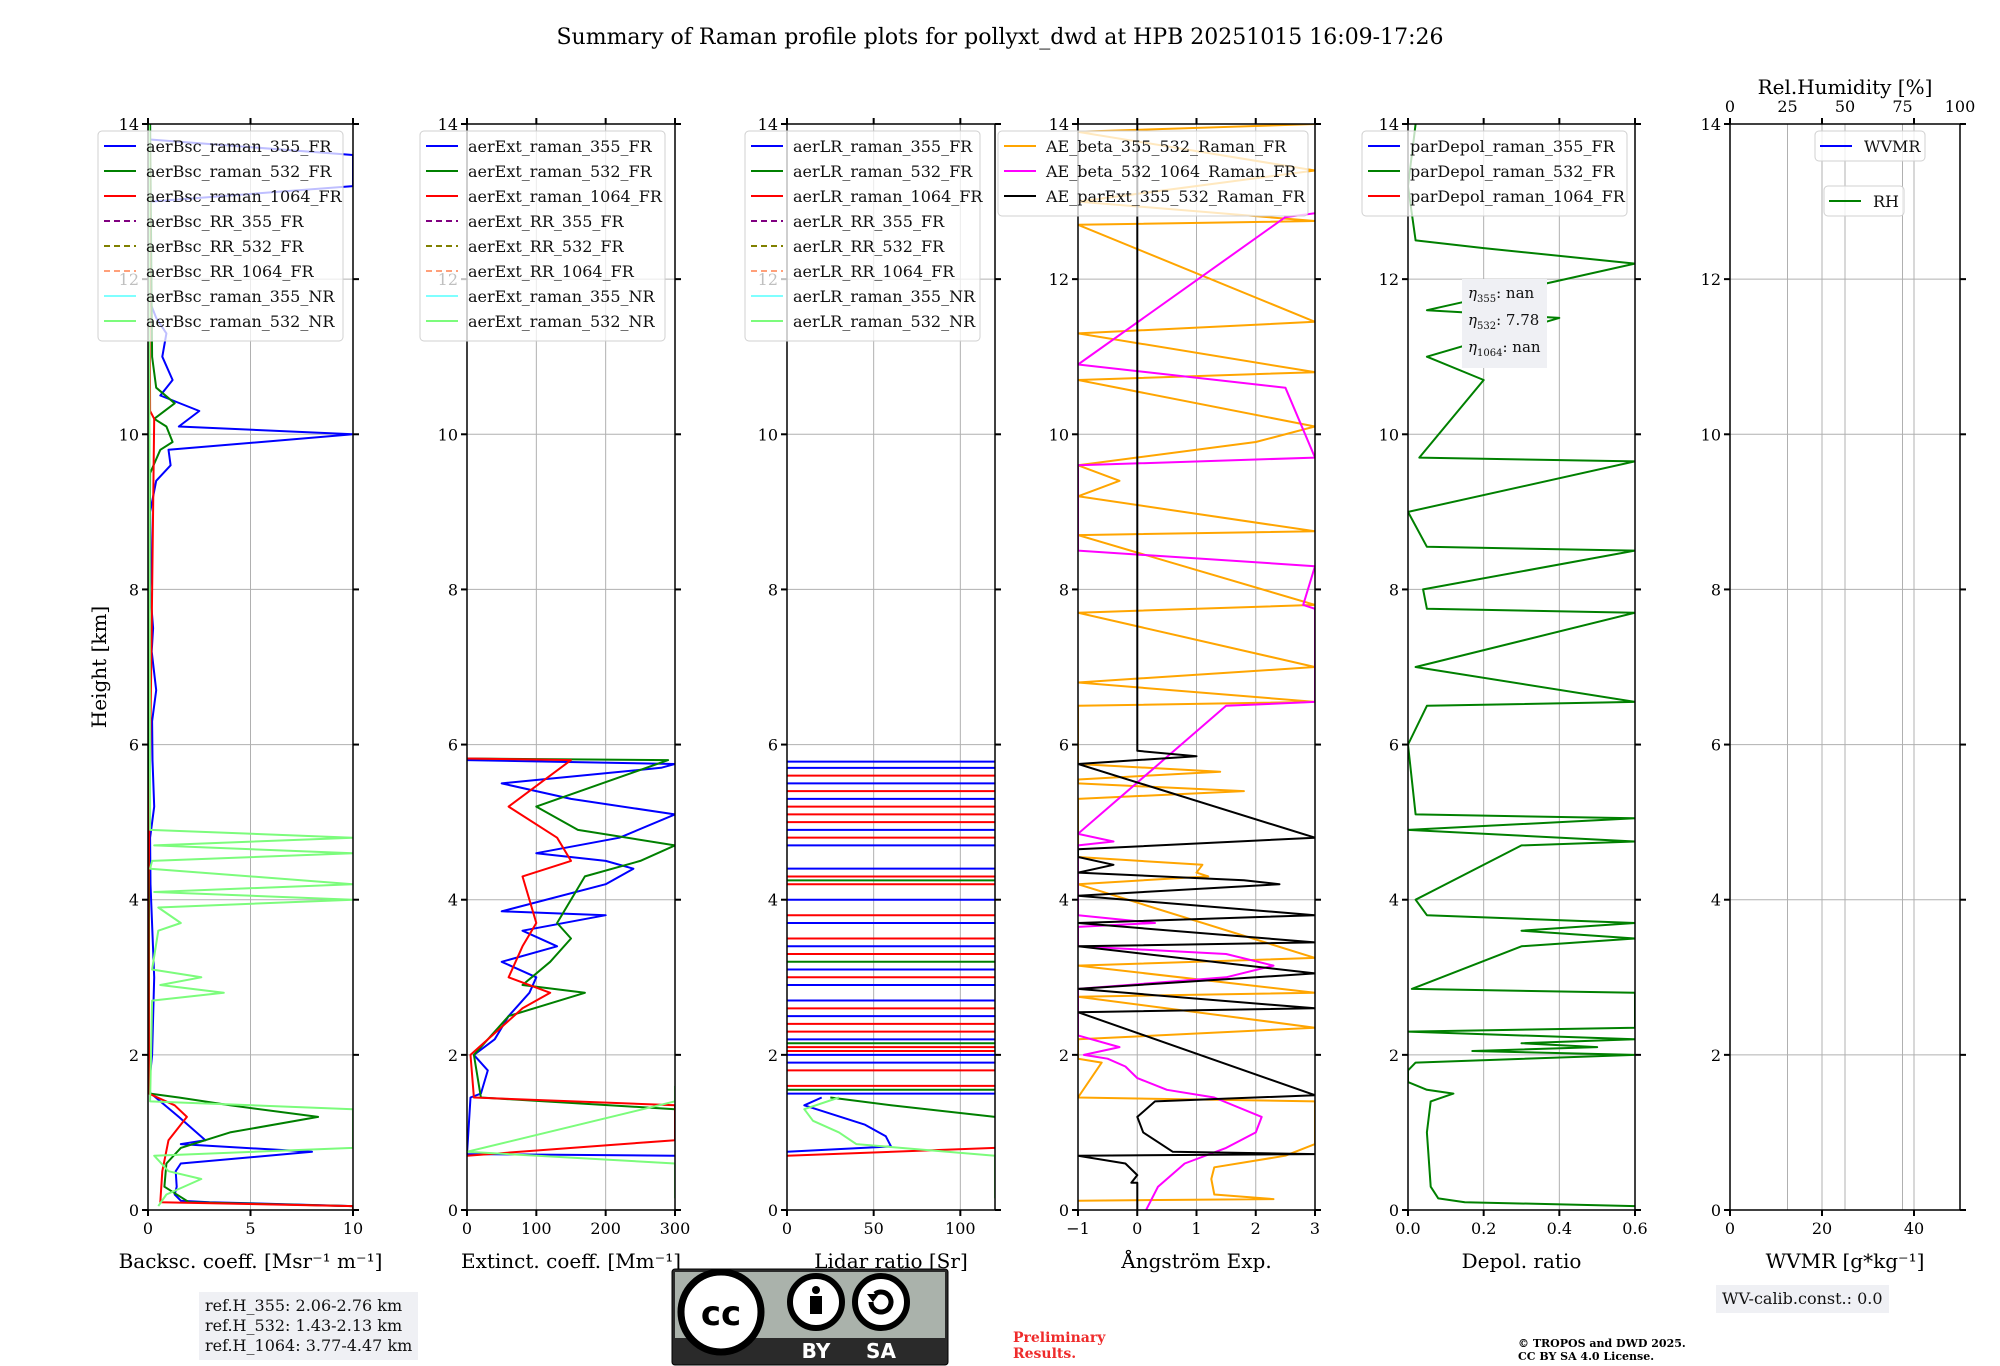 This screenshot has width=2000, height=1366. What do you see at coordinates (1526, 347) in the screenshot?
I see `eta-1064-value: nan` at bounding box center [1526, 347].